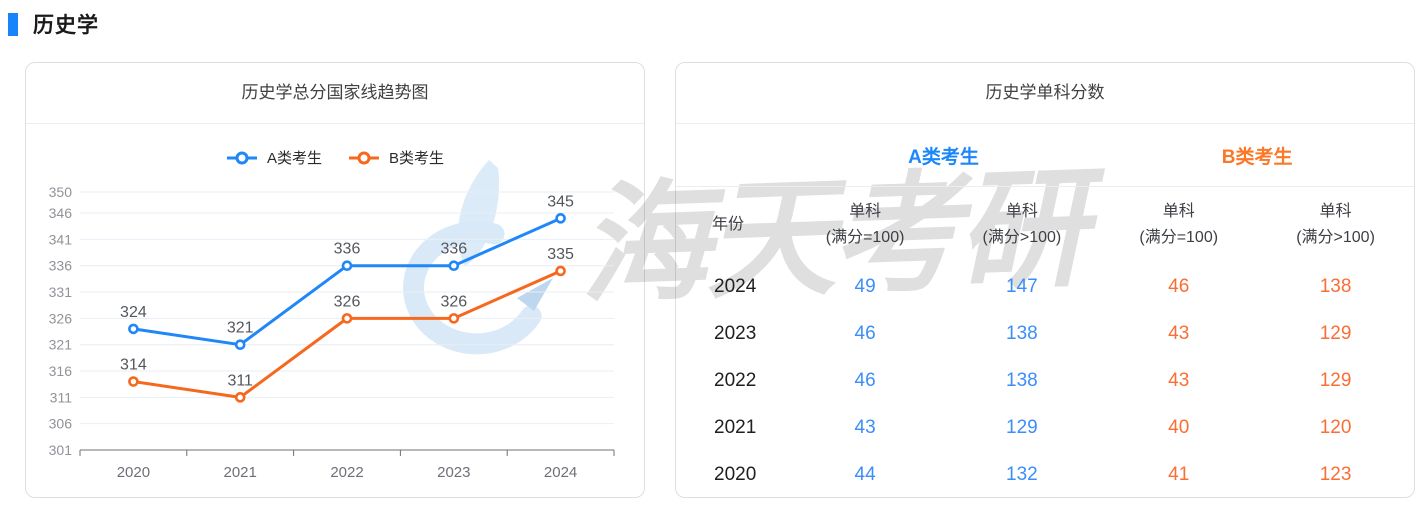 Image resolution: width=1426 pixels, height=511 pixels. What do you see at coordinates (133, 312) in the screenshot?
I see `data-point-label: 324` at bounding box center [133, 312].